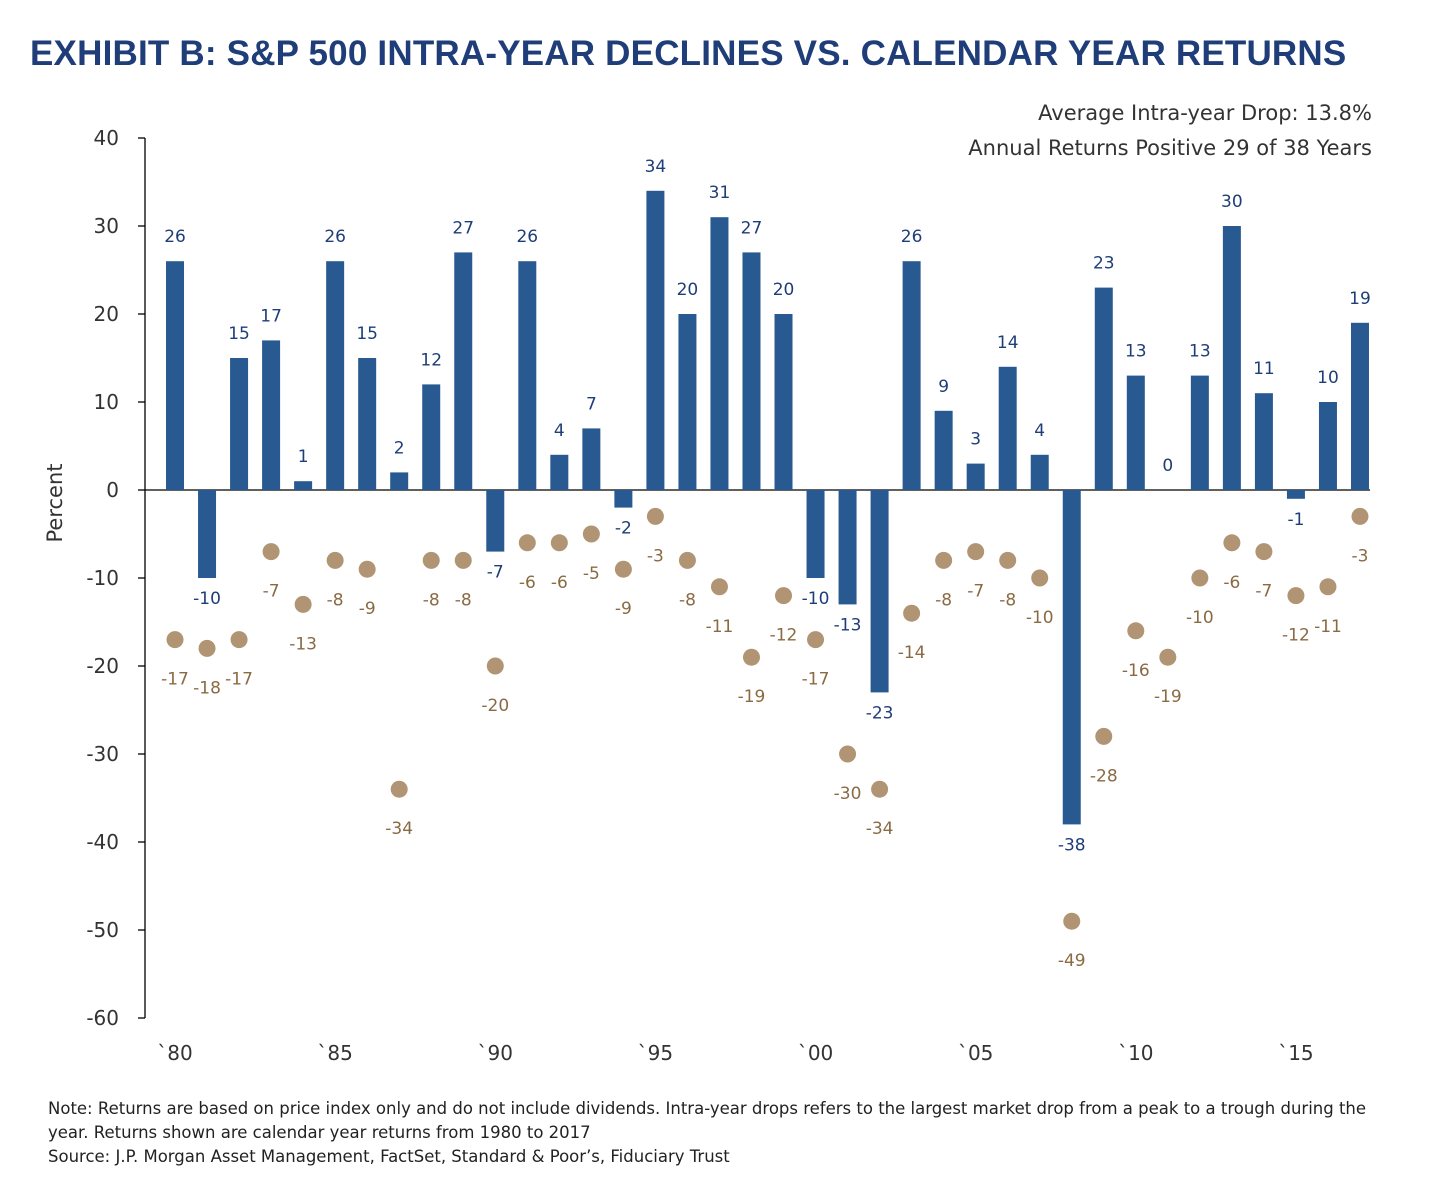 The image size is (1430, 1204). What do you see at coordinates (720, 193) in the screenshot?
I see `return-label: 31` at bounding box center [720, 193].